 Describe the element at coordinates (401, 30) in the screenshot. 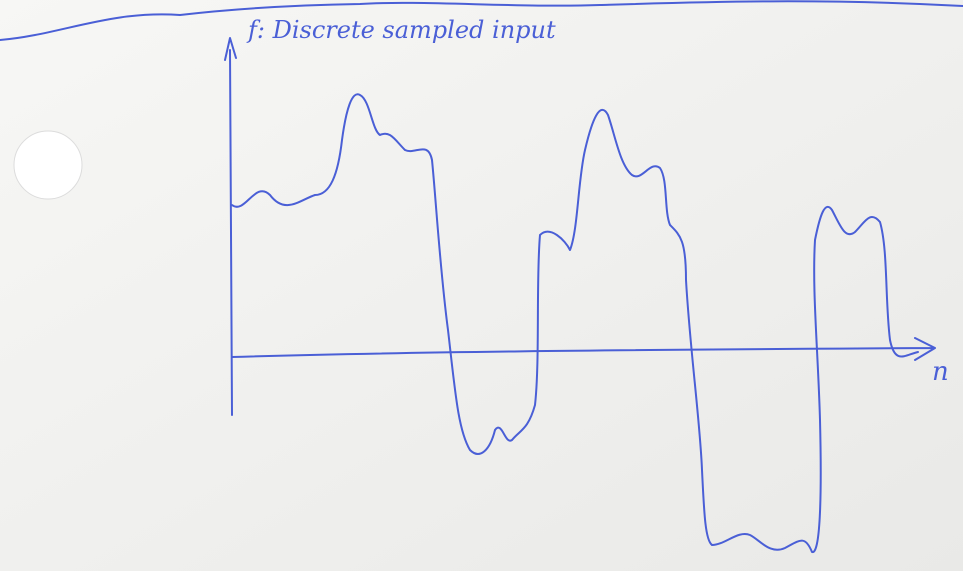

I see `y-axis-label: f: Discrete sampled input` at that location.